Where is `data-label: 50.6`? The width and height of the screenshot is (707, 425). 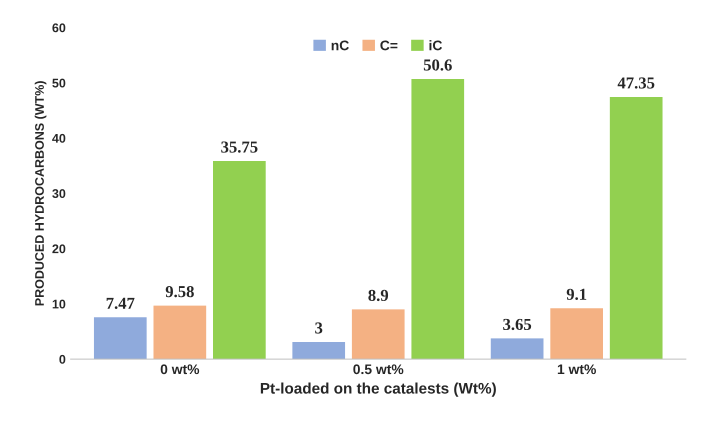 data-label: 50.6 is located at coordinates (438, 65).